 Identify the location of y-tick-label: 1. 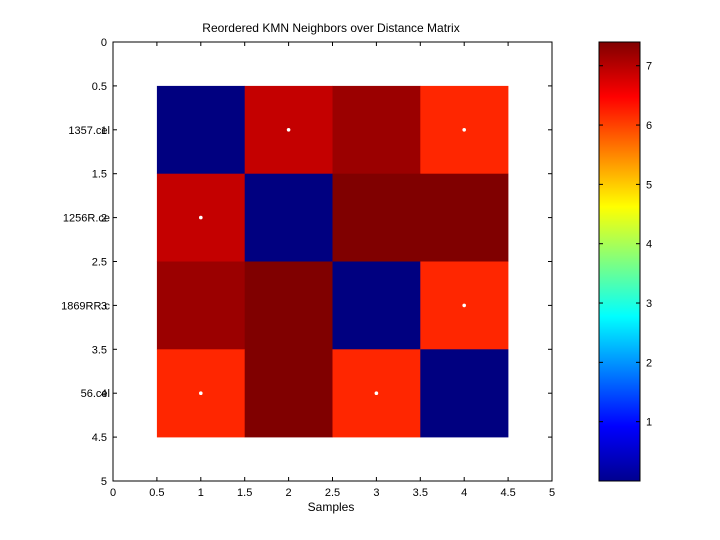
(104, 131).